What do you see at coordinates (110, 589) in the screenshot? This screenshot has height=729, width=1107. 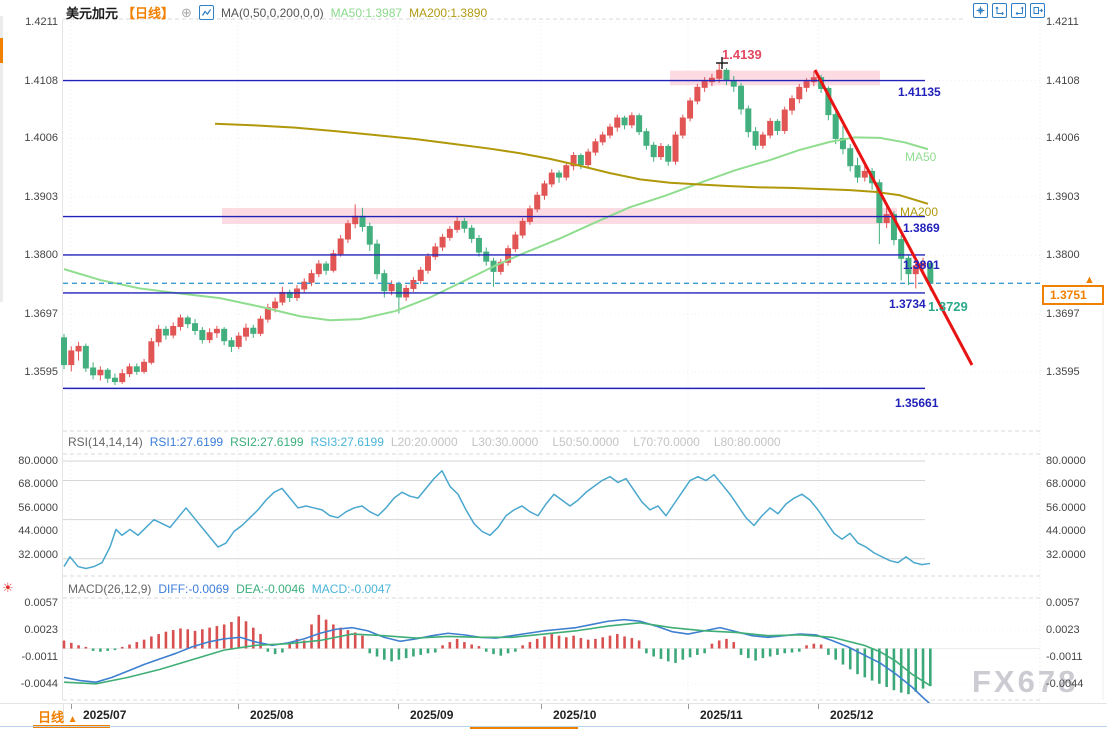 I see `macd-title: MACD(26,12,9)` at bounding box center [110, 589].